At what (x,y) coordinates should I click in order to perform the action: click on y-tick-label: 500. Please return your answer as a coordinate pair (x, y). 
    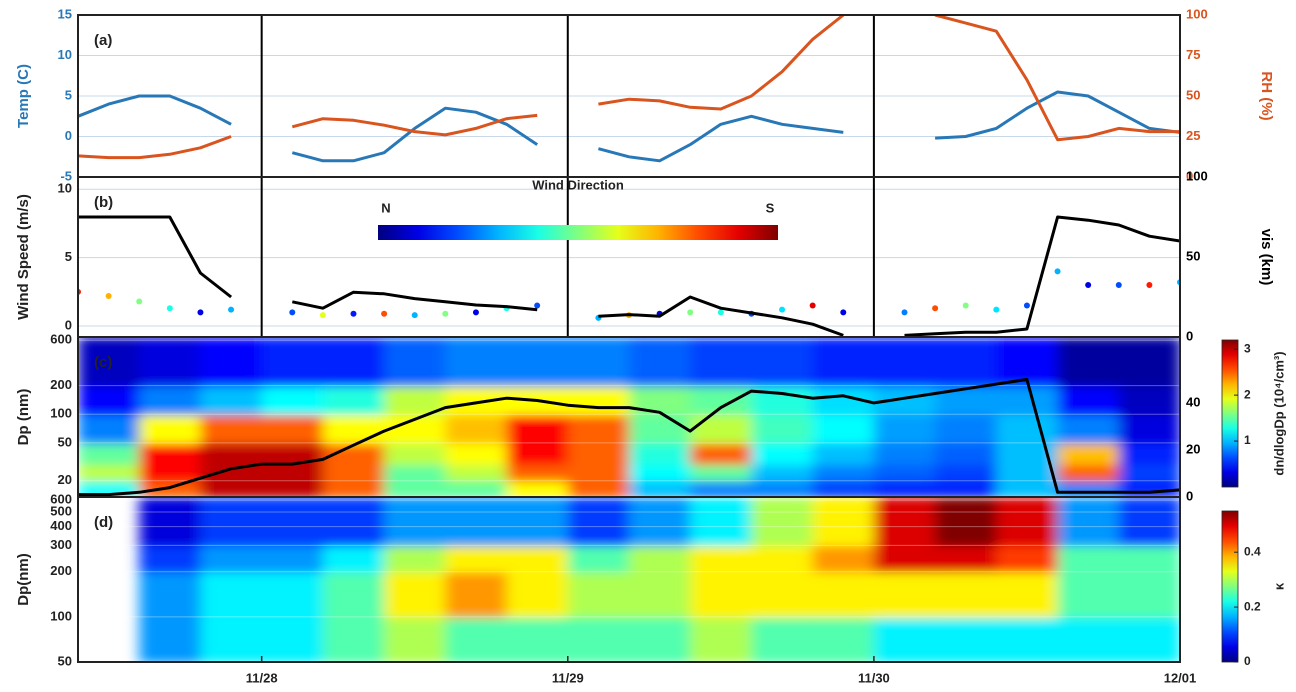
    Looking at the image, I should click on (61, 510).